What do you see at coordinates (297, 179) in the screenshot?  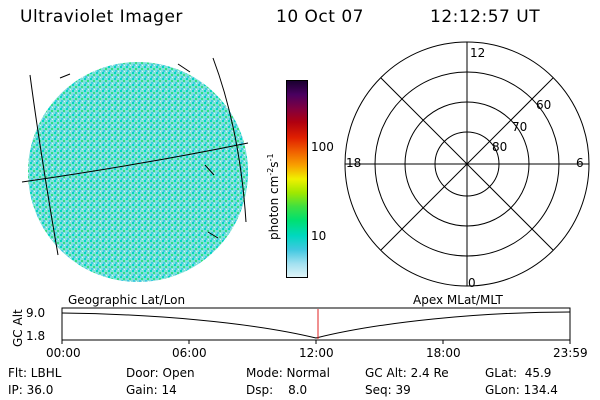 I see `color-scale-bar` at bounding box center [297, 179].